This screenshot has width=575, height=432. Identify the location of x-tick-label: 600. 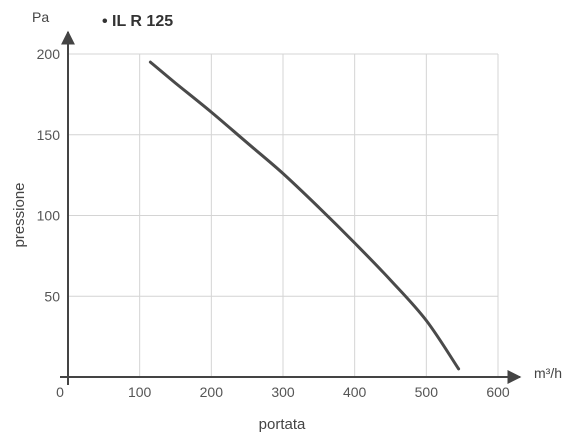
(498, 392).